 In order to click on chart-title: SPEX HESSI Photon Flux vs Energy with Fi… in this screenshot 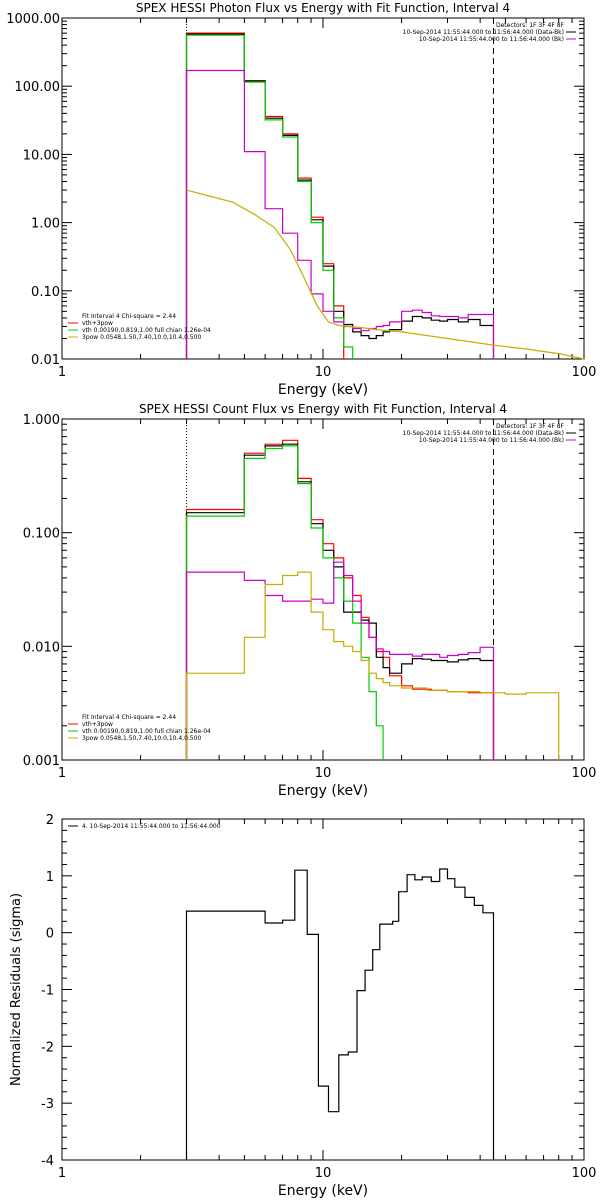, I will do `click(323, 8)`.